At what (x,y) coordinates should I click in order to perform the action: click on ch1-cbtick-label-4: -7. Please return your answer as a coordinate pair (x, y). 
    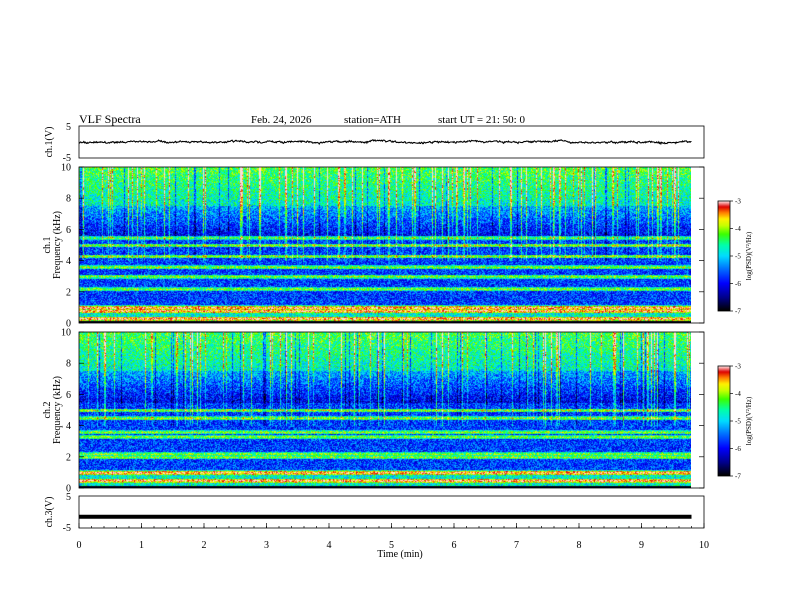
    Looking at the image, I should click on (738, 312).